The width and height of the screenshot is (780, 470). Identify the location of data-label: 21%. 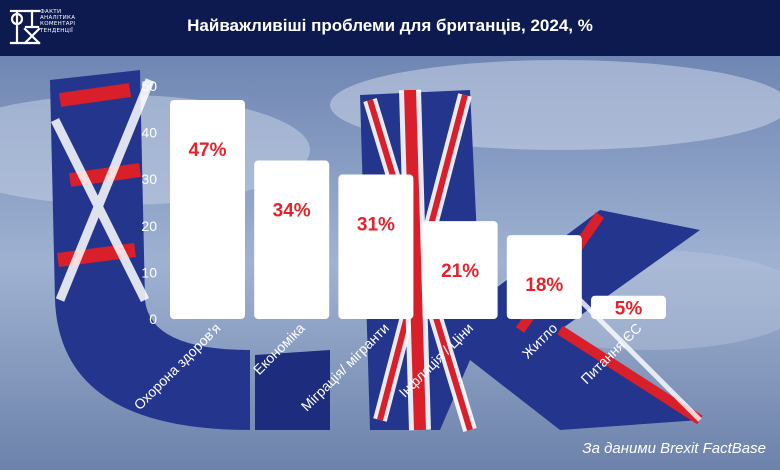
(460, 271).